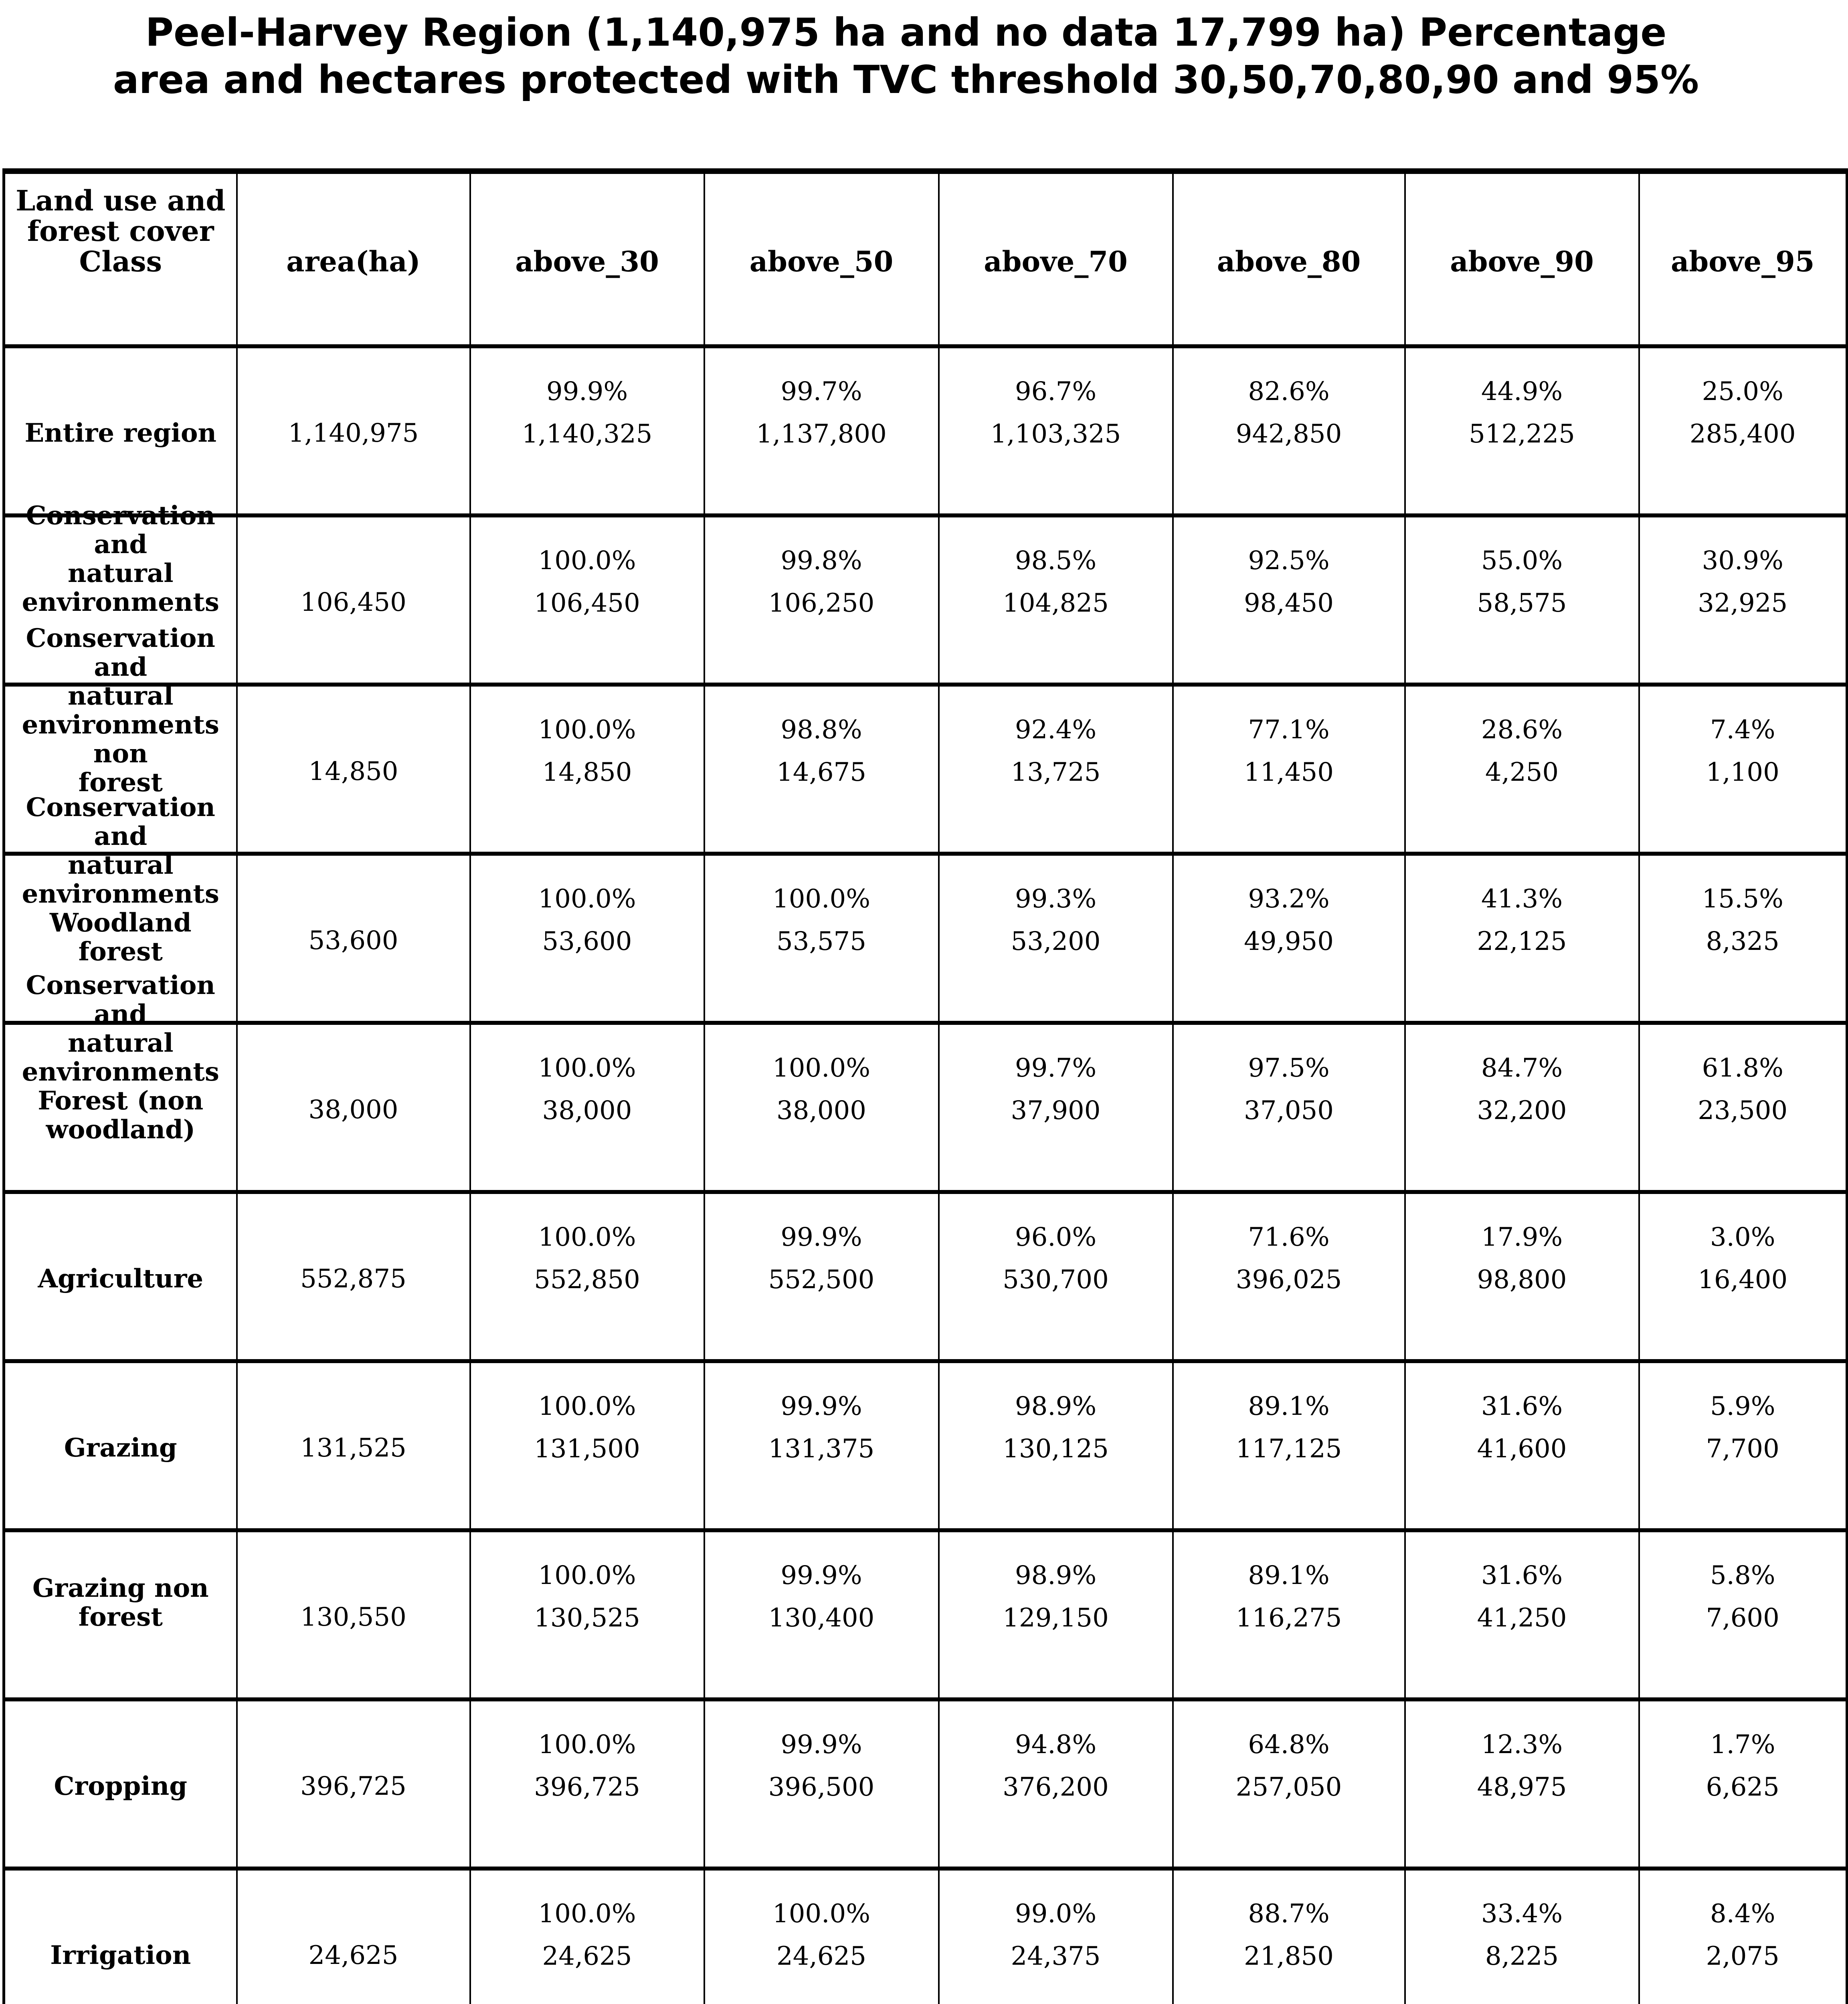 The width and height of the screenshot is (1848, 2004). I want to click on pct-cell: 12.3% 48,975, so click(1521, 1783).